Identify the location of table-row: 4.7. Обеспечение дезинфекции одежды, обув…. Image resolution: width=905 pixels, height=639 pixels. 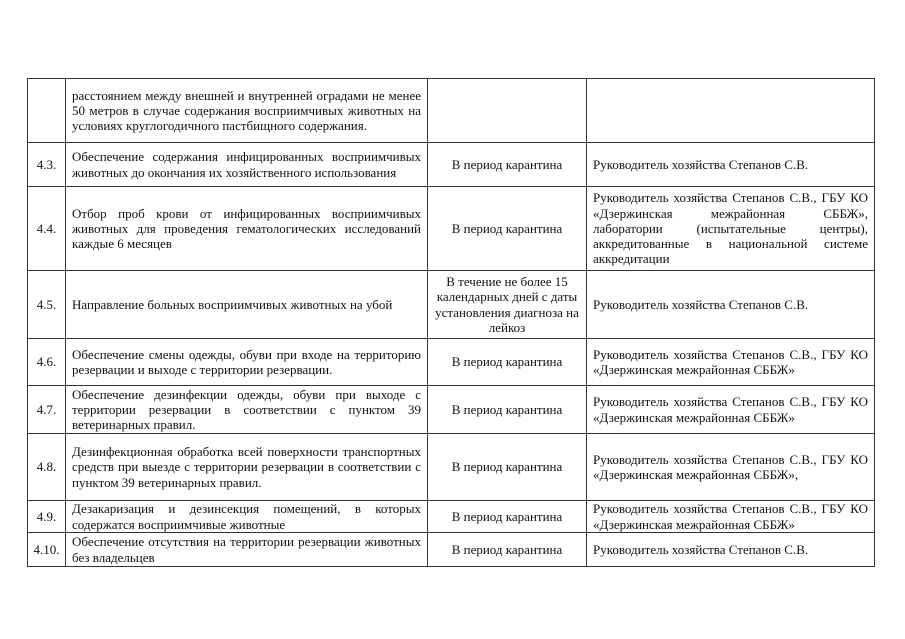
(451, 409).